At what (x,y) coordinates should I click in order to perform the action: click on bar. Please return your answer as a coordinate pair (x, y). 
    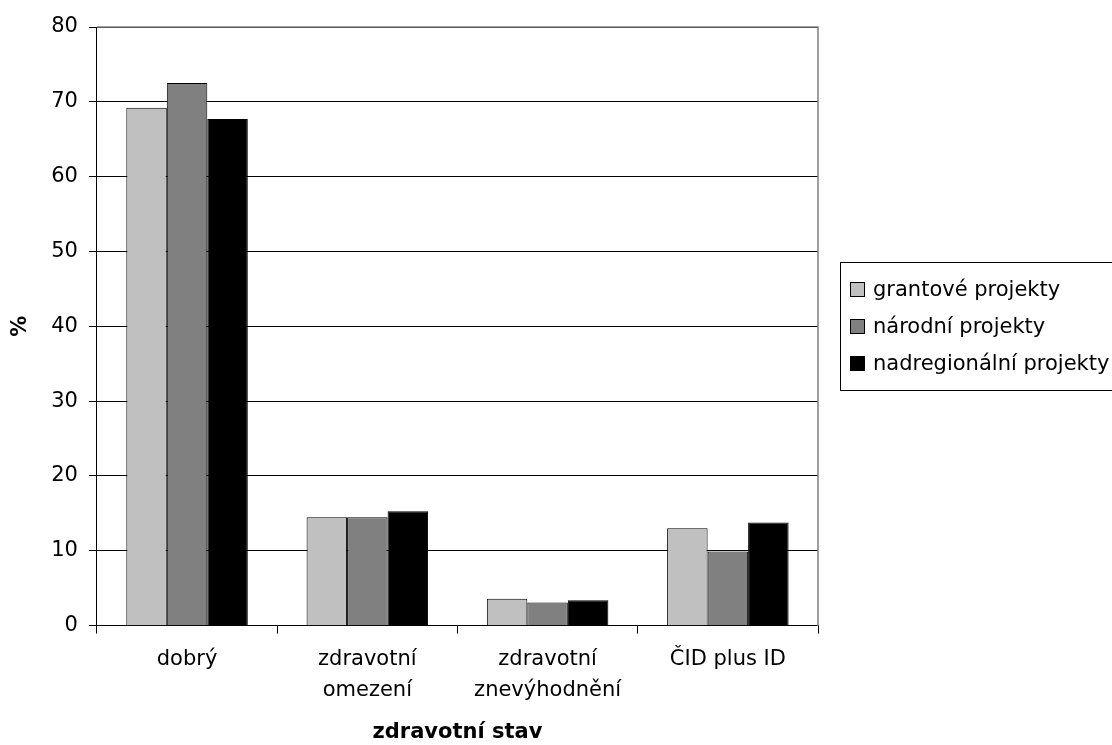
    Looking at the image, I should click on (588, 613).